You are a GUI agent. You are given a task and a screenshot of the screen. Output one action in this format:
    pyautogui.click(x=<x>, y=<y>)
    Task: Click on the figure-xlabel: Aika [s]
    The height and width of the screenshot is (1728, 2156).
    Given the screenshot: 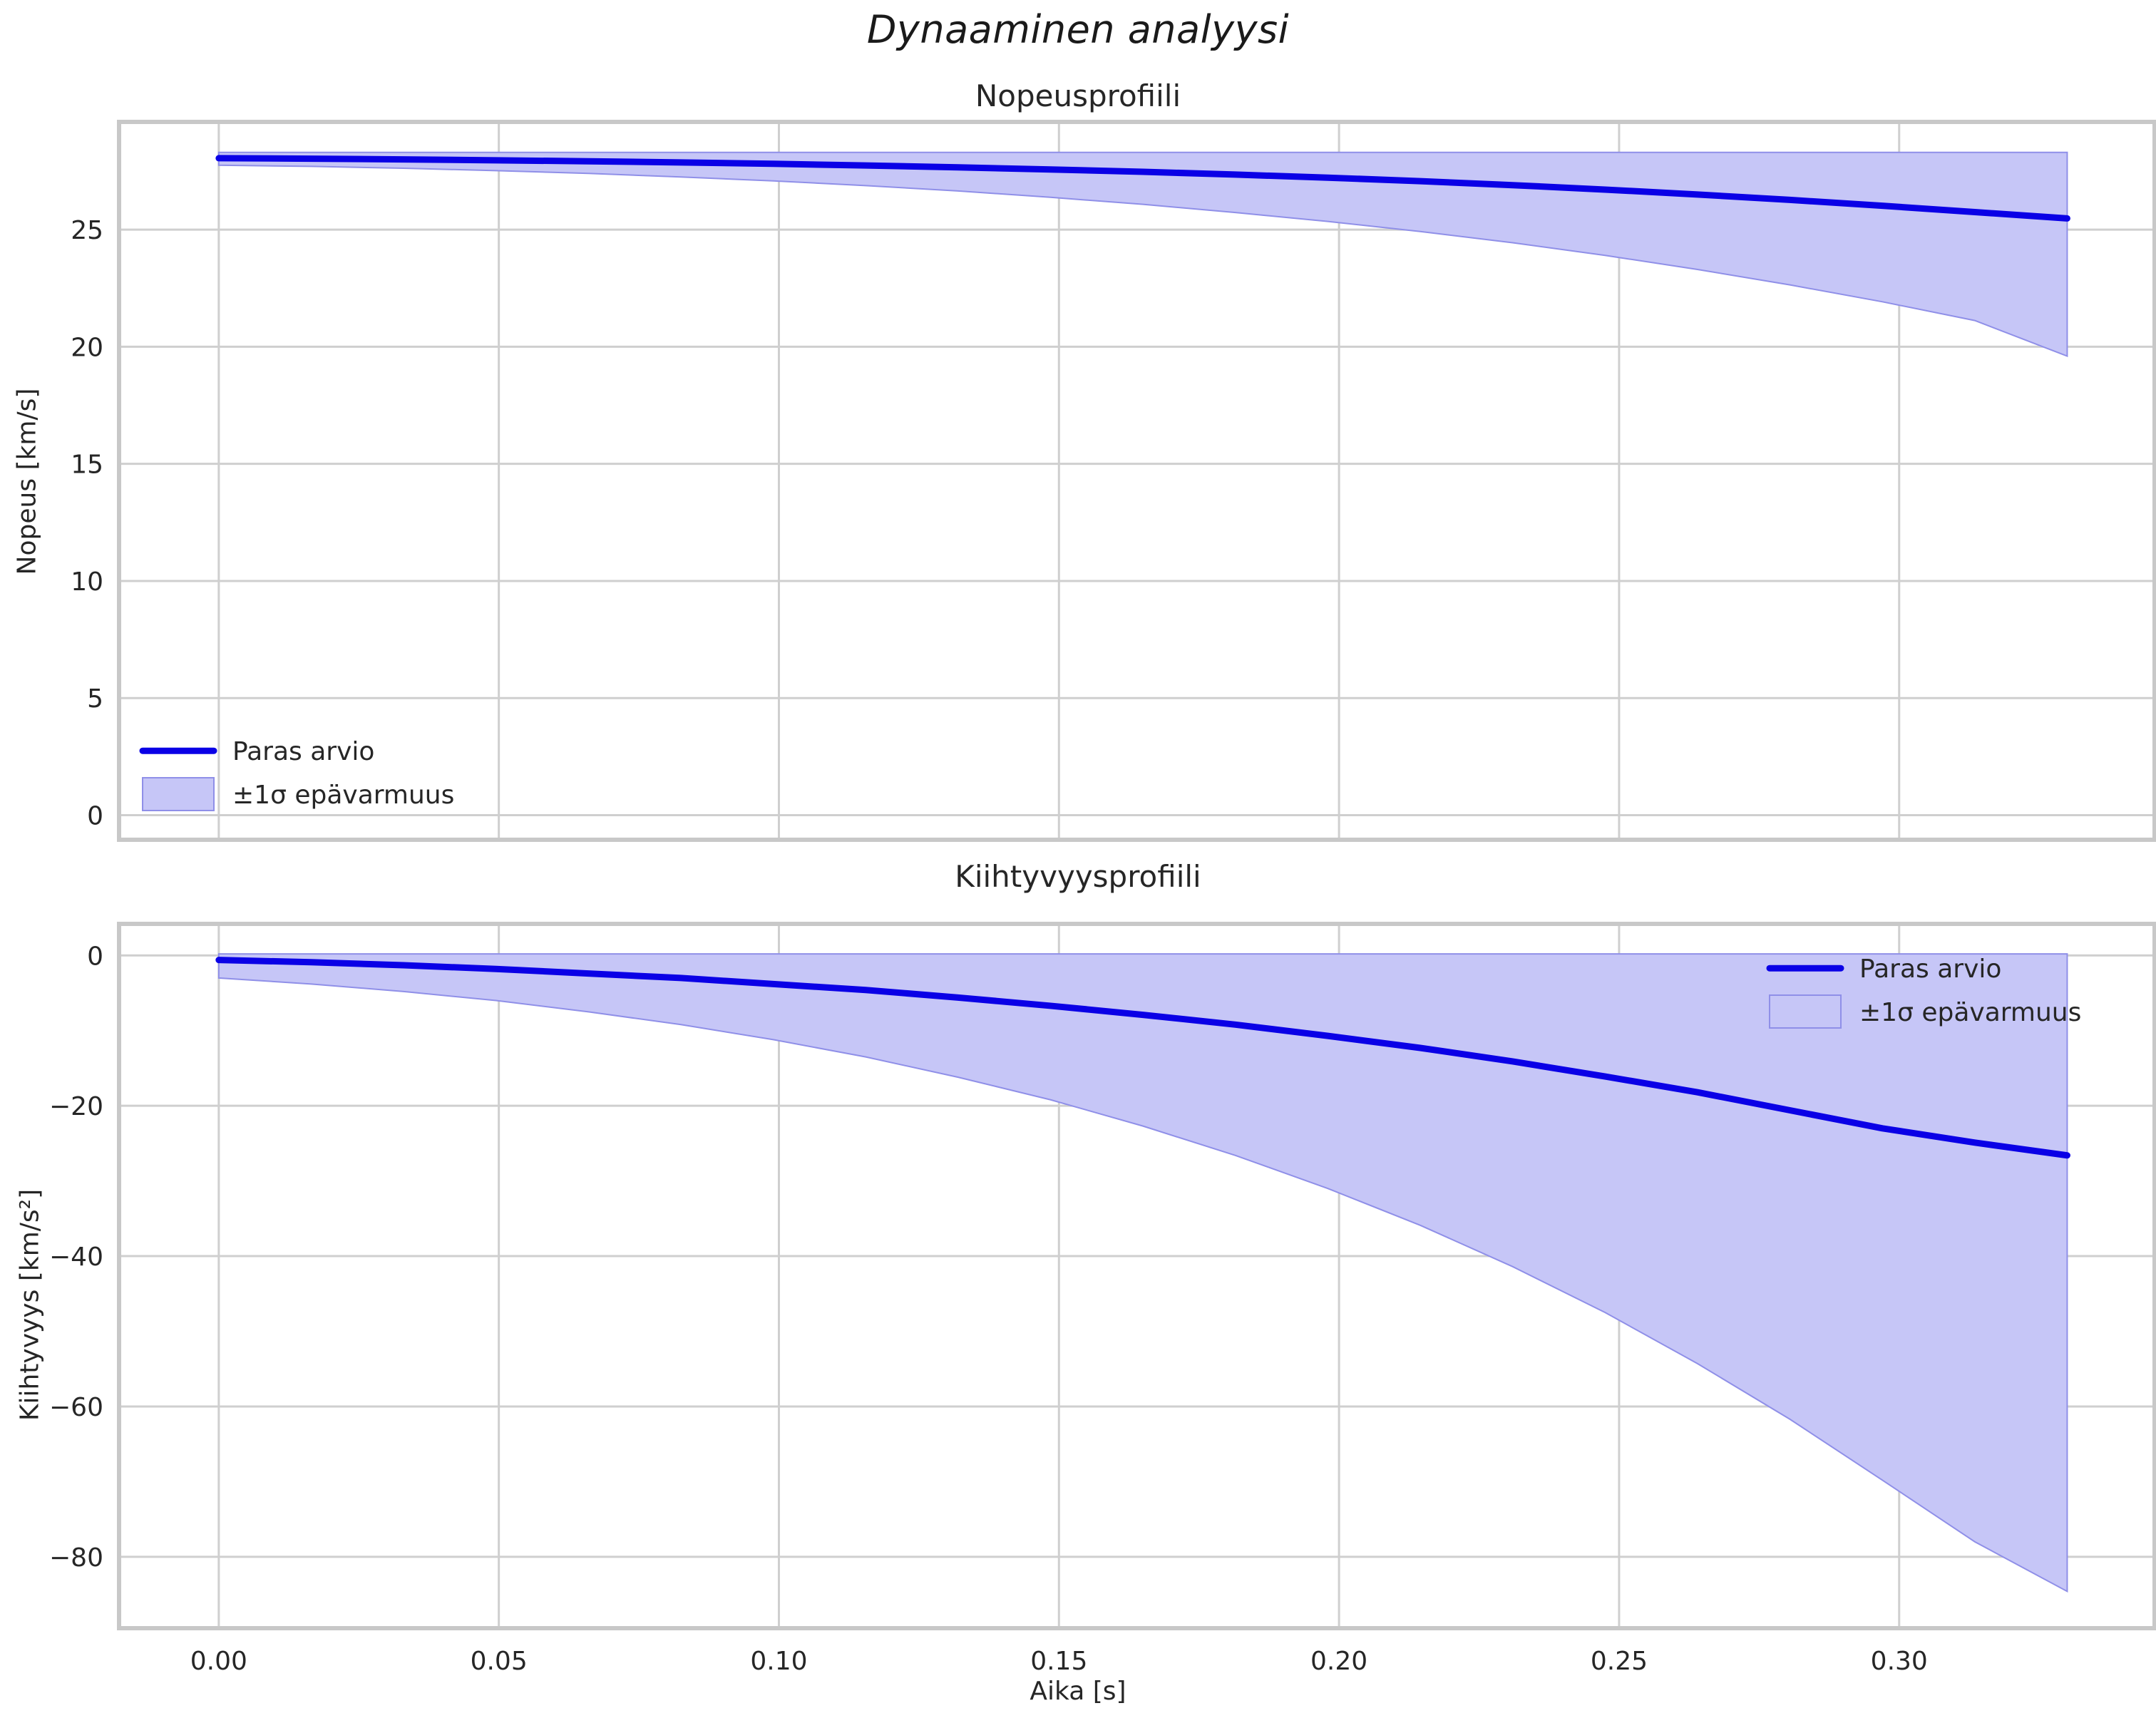 What is the action you would take?
    pyautogui.click(x=1078, y=1691)
    